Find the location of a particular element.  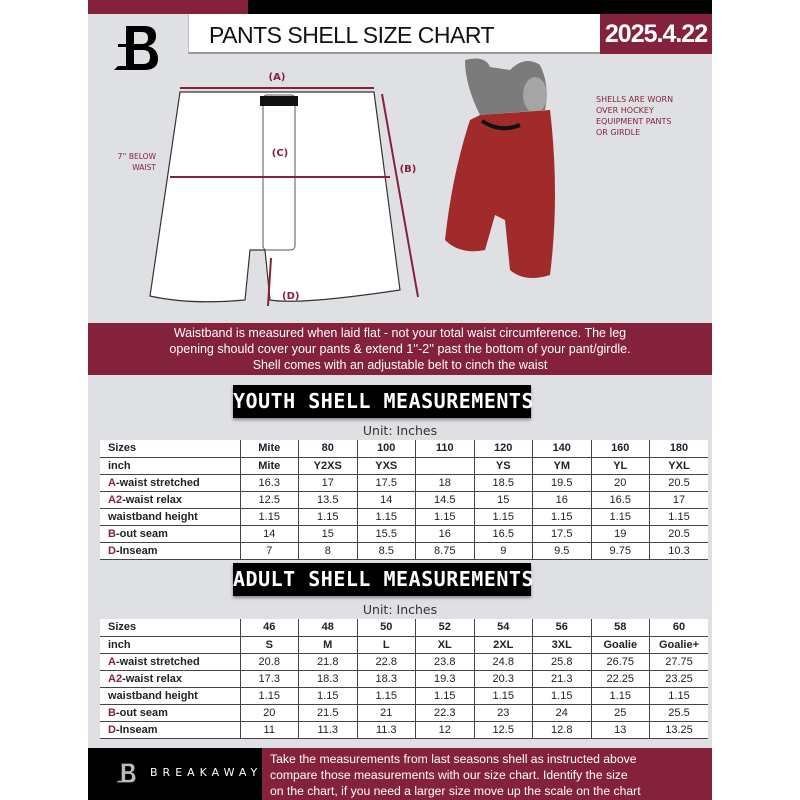

table-cell: 100 is located at coordinates (386, 449).